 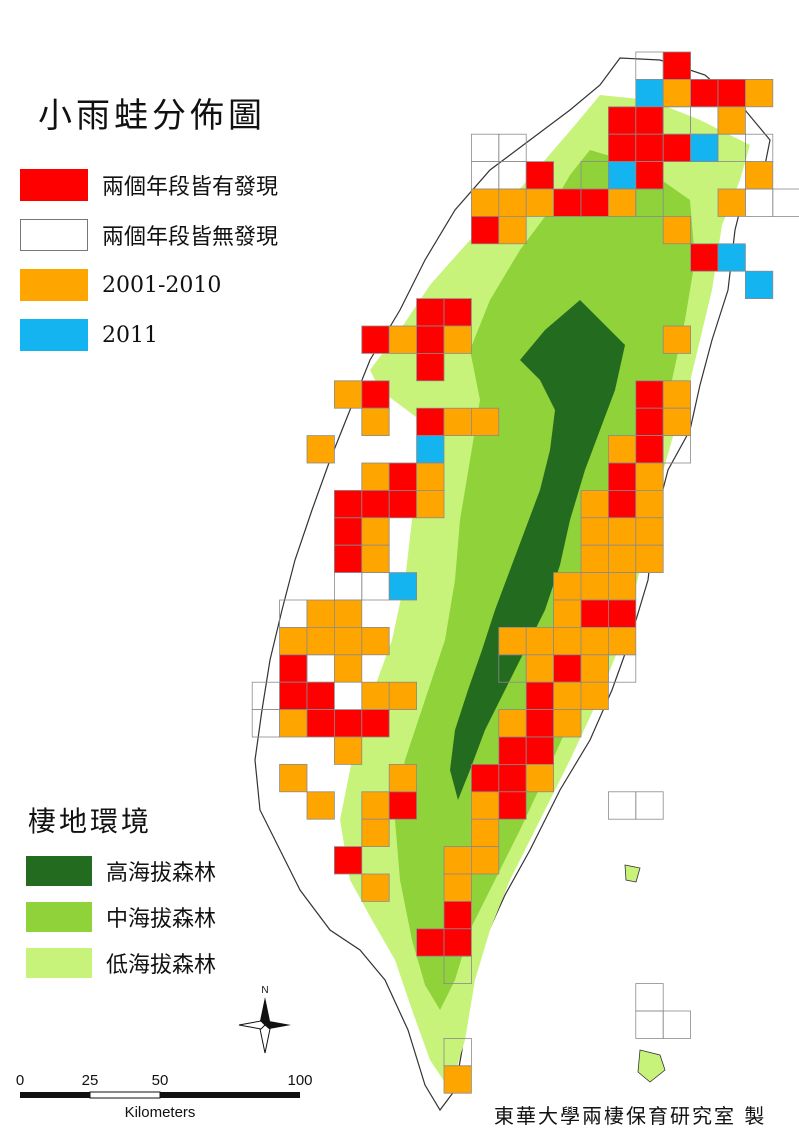 I want to click on north-label: N, so click(x=264, y=990).